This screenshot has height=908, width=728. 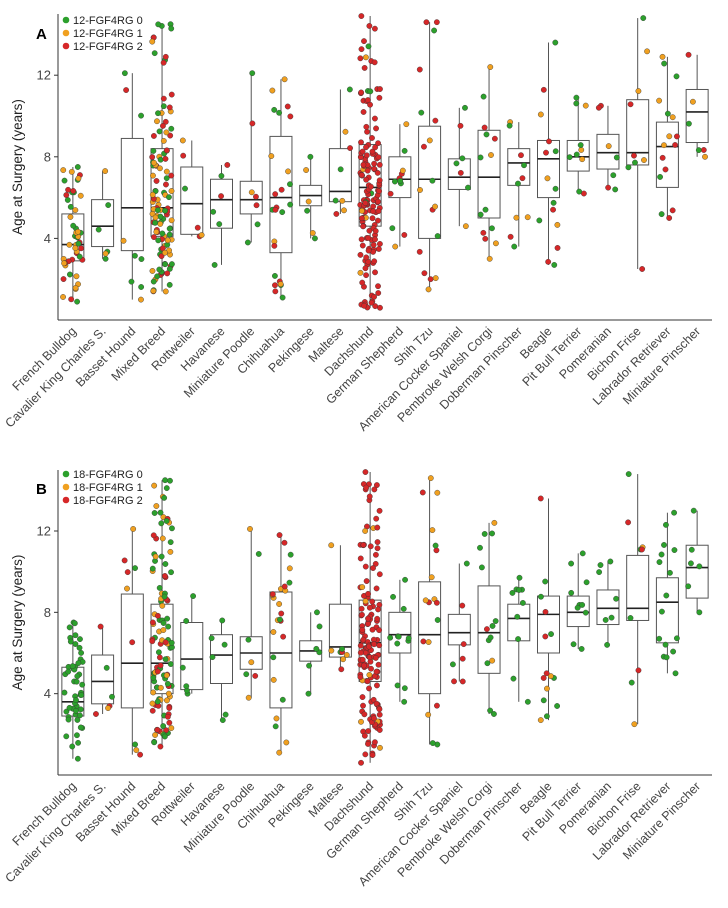 I want to click on legend-a-label-1: 12-FGF4RG 1, so click(x=108, y=34).